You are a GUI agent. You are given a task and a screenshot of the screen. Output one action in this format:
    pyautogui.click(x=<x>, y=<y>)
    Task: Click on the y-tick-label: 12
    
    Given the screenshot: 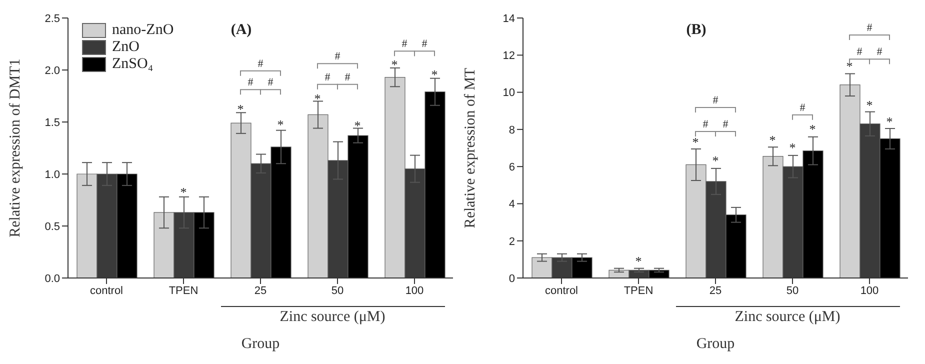 What is the action you would take?
    pyautogui.click(x=508, y=56)
    